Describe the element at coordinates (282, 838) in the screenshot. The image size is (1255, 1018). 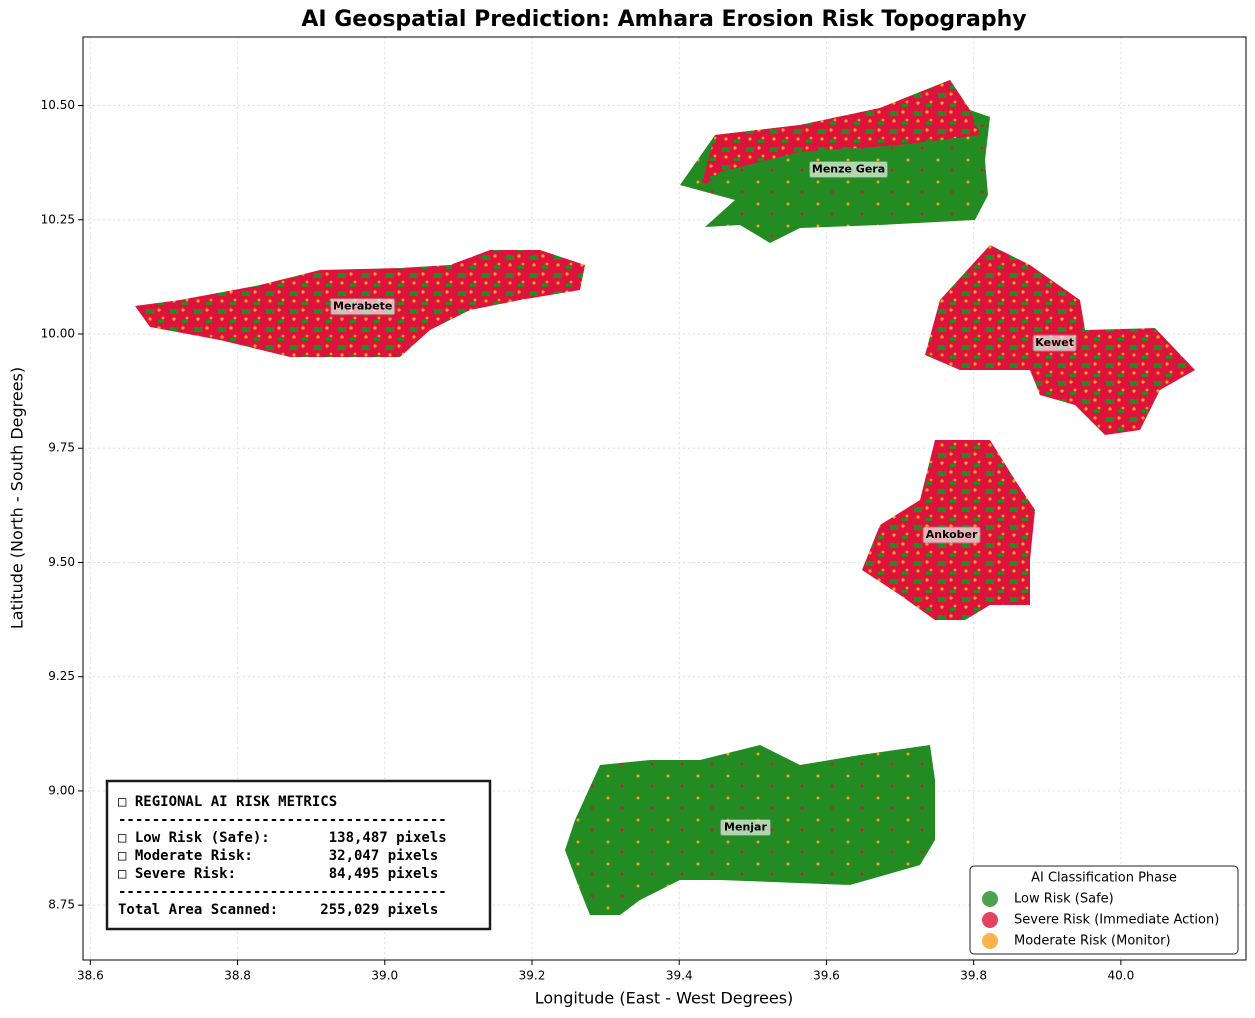
I see `metrics-line: □ Low Risk (Safe): 138,487 pixels` at that location.